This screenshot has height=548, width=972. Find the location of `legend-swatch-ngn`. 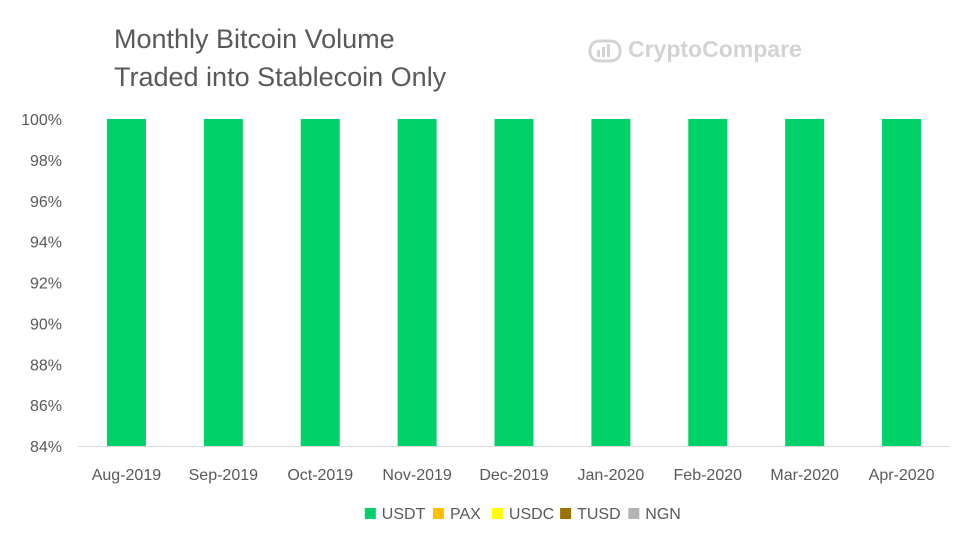

legend-swatch-ngn is located at coordinates (634, 513).